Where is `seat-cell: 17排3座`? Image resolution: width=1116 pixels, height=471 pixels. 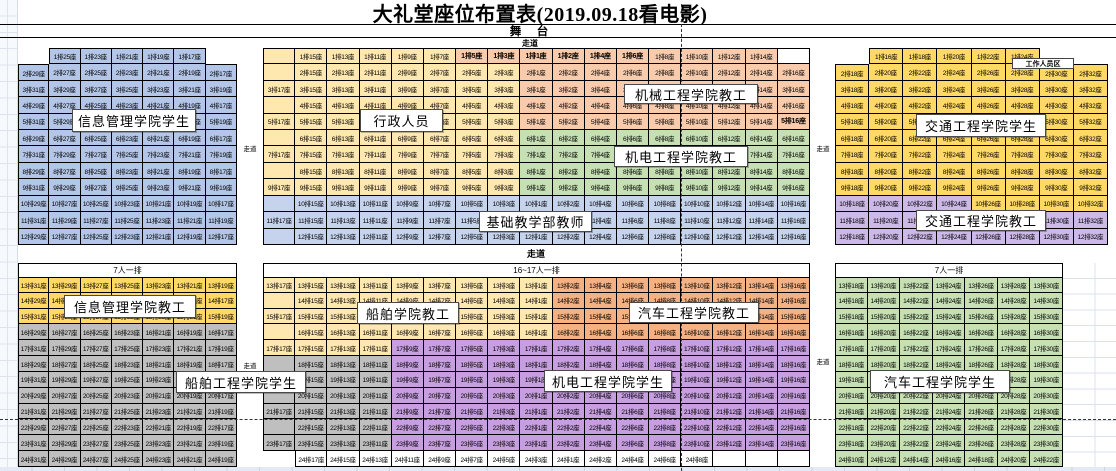
seat-cell: 17排3座 is located at coordinates (504, 348).